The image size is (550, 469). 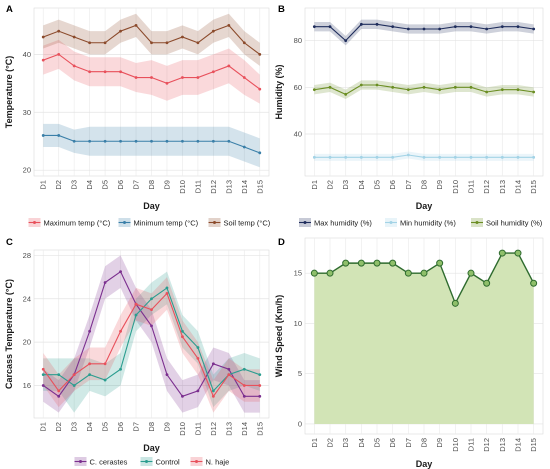 What do you see at coordinates (151, 462) in the screenshot?
I see `legend: C. cerastes Control N. haje` at bounding box center [151, 462].